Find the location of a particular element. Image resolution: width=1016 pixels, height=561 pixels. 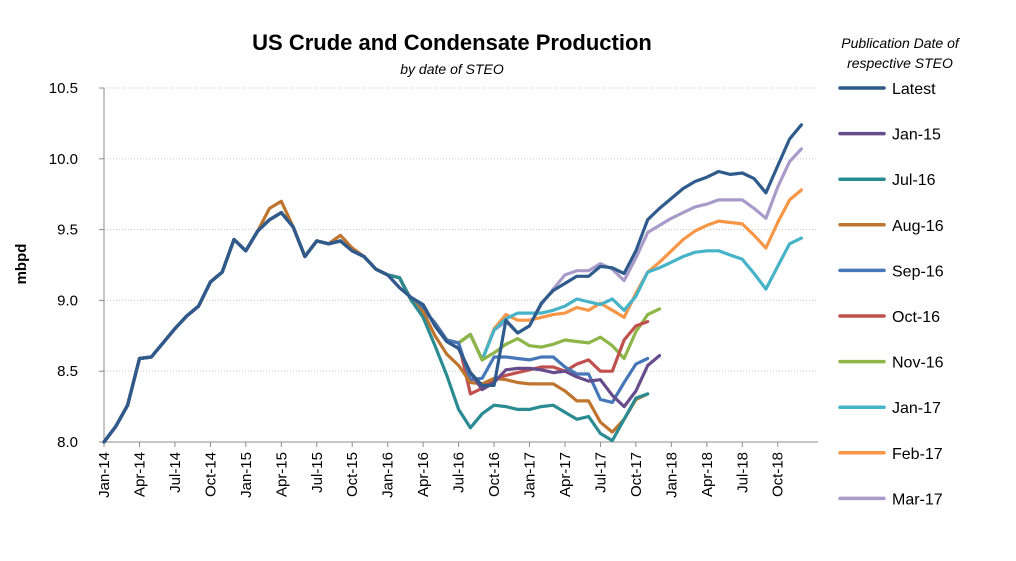

chart-title: US Crude and Condensate Production is located at coordinates (452, 42).